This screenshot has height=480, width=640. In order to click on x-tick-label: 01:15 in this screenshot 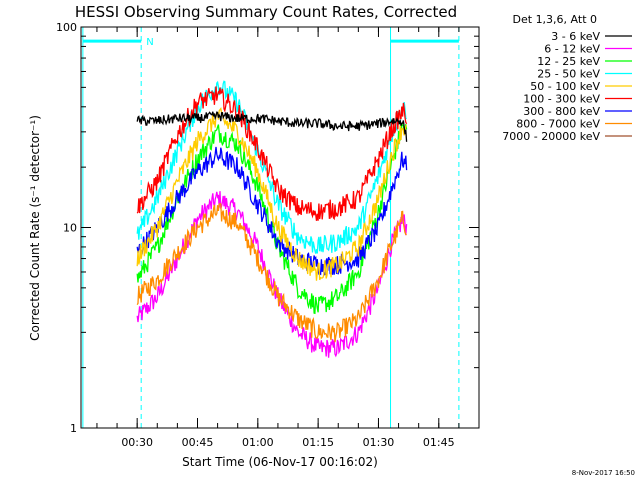, I will do `click(318, 442)`.